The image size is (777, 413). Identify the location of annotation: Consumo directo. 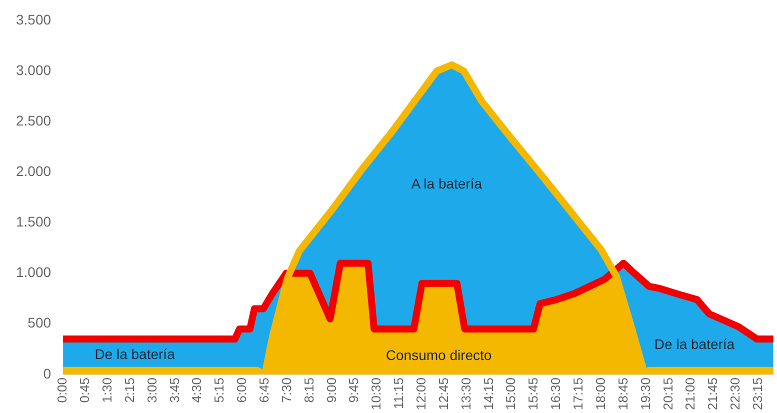
(439, 354).